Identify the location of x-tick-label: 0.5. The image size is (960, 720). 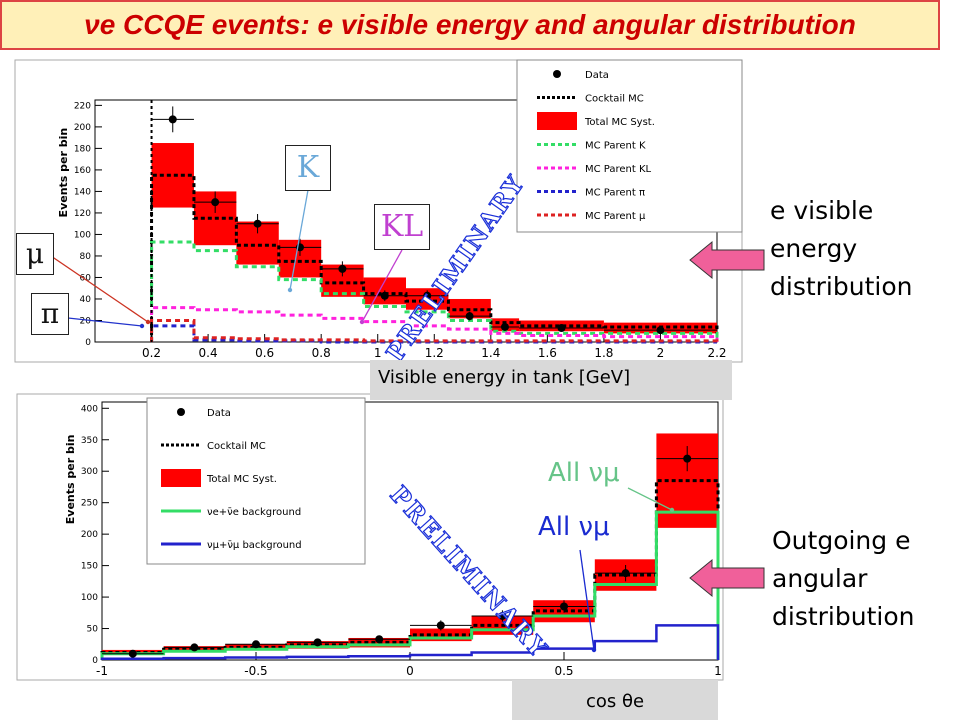
(563, 671).